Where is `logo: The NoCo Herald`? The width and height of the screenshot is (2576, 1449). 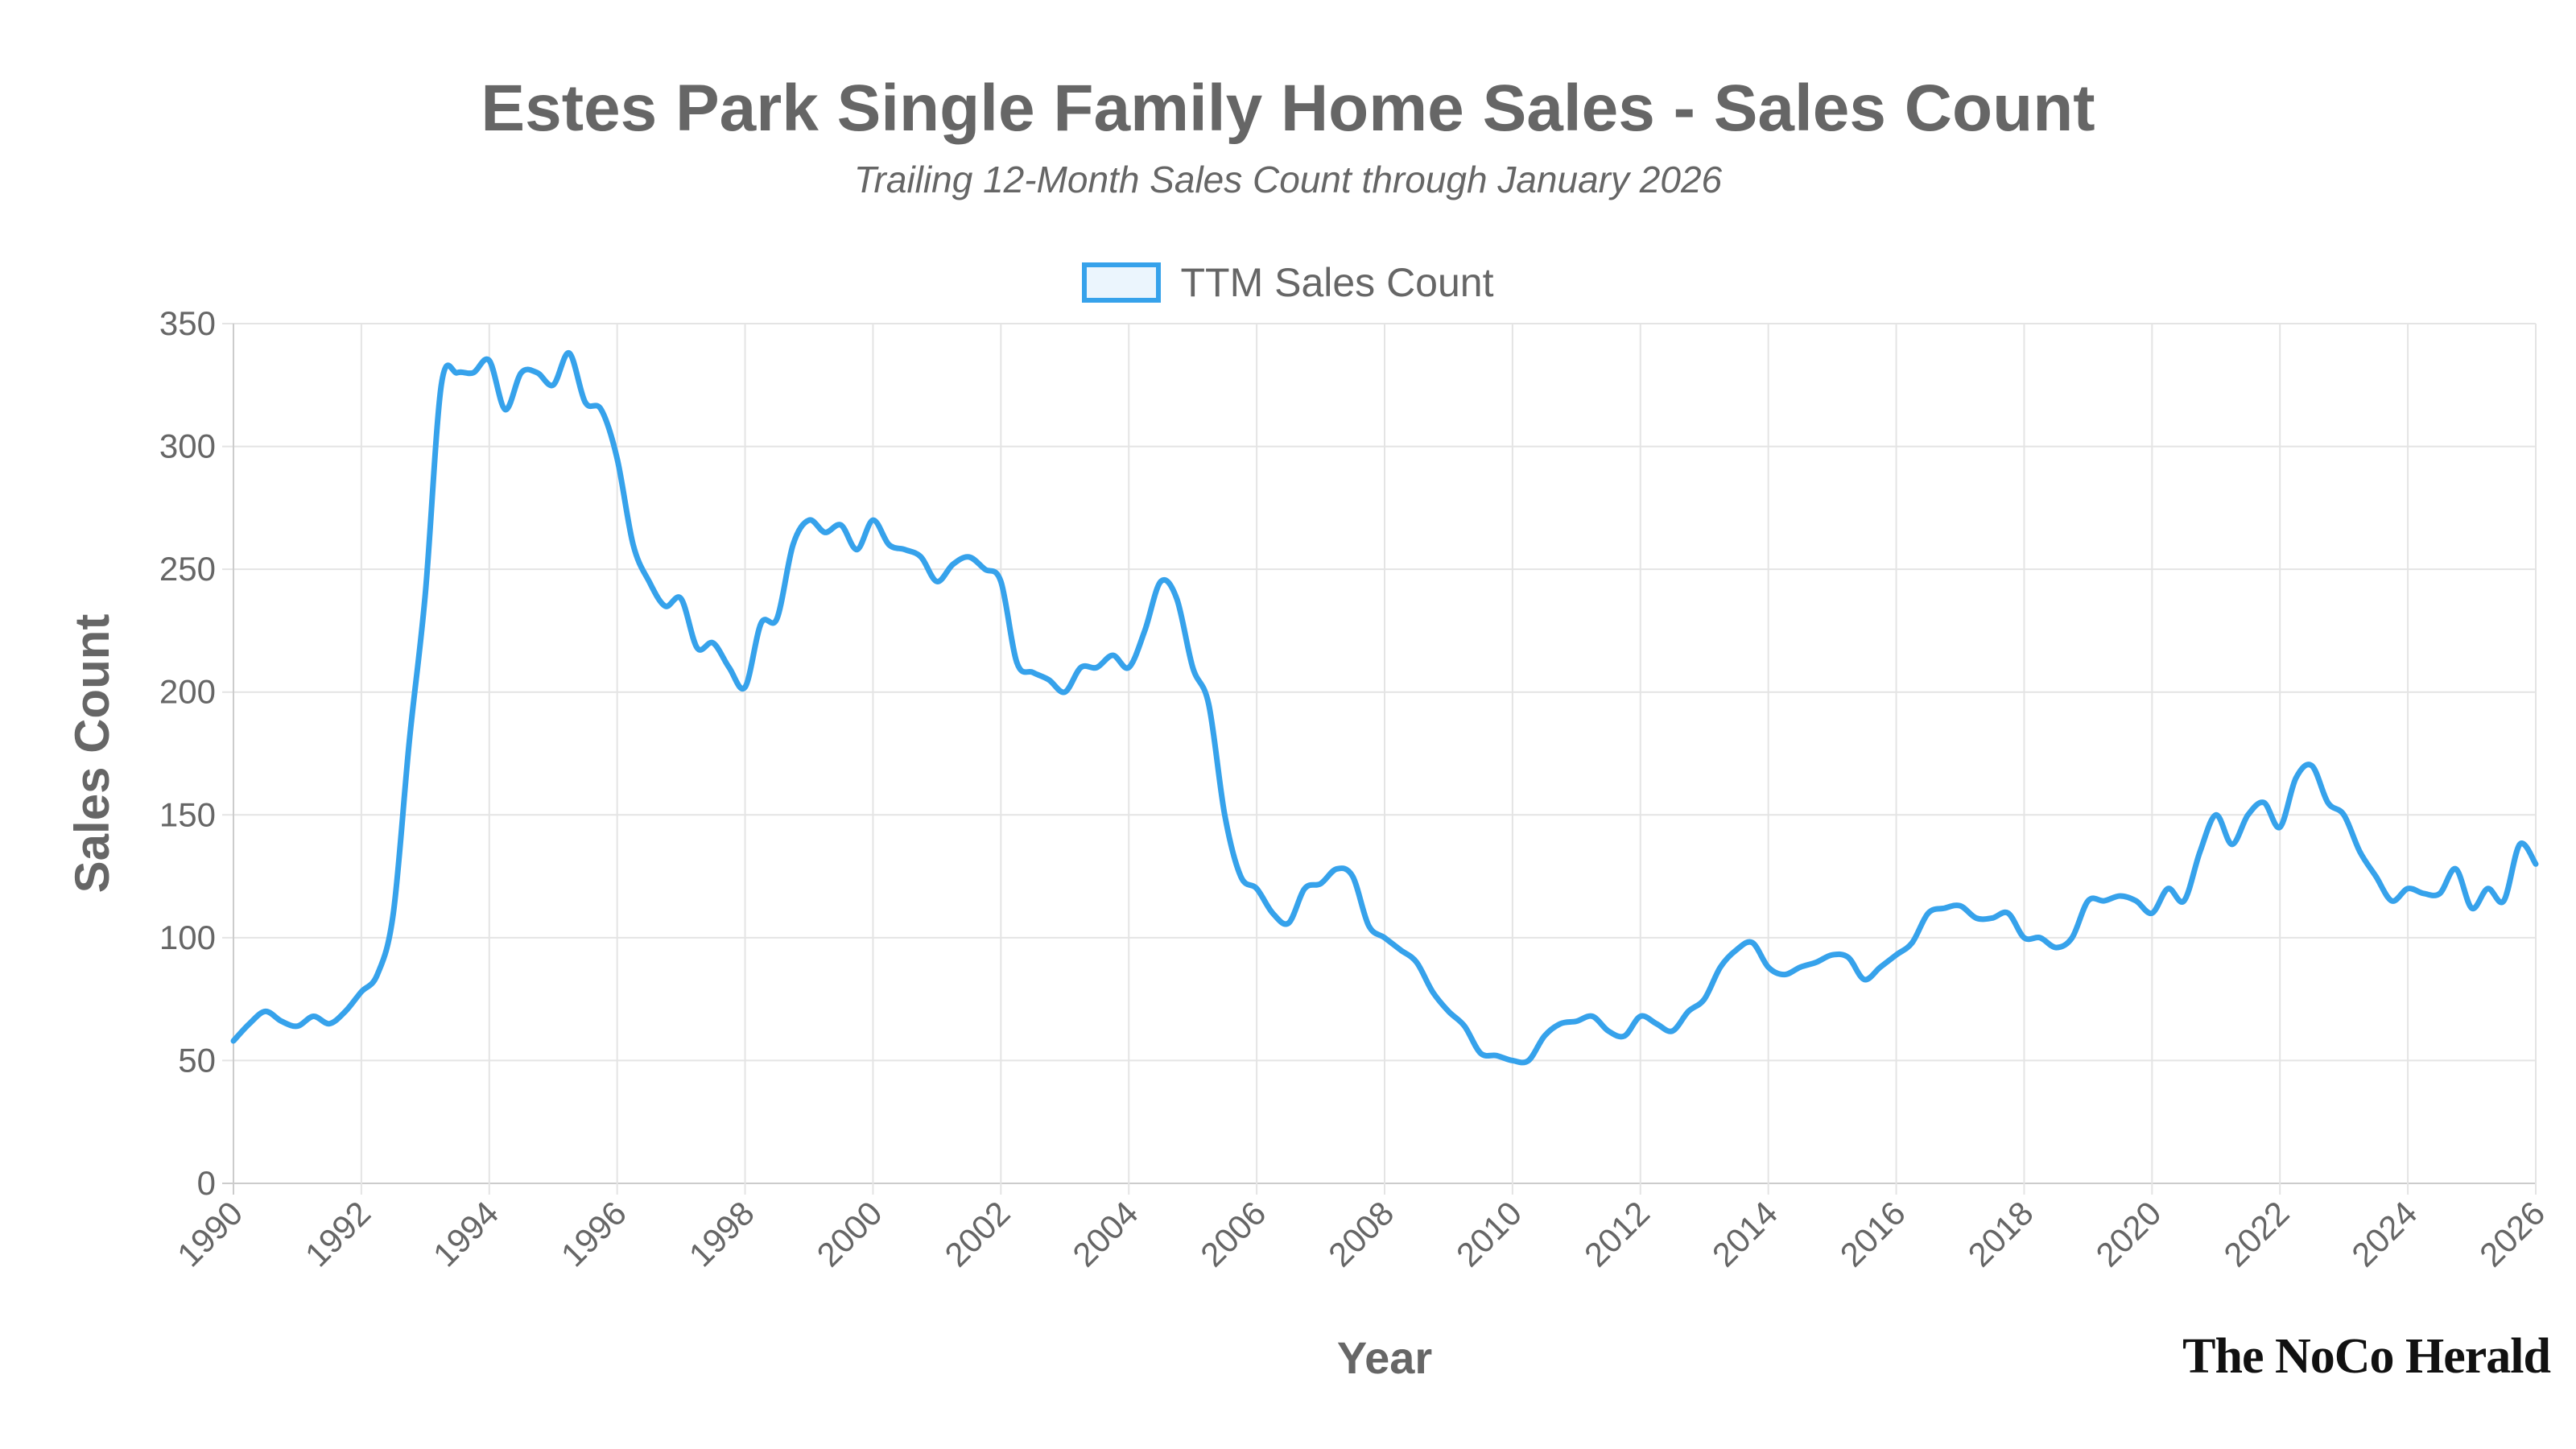
logo: The NoCo Herald is located at coordinates (2366, 1356).